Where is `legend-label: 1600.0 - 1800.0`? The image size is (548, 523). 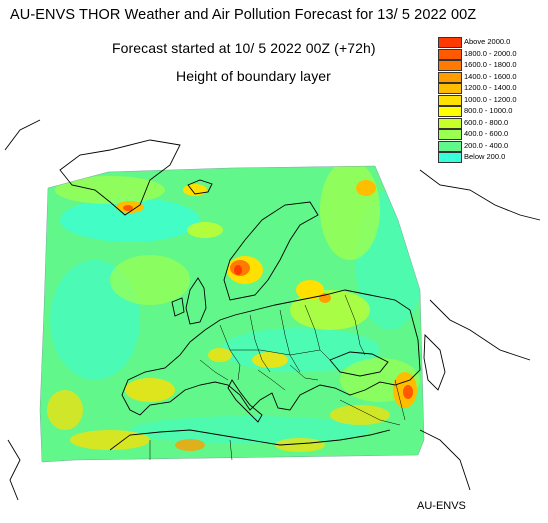 legend-label: 1600.0 - 1800.0 is located at coordinates (490, 64).